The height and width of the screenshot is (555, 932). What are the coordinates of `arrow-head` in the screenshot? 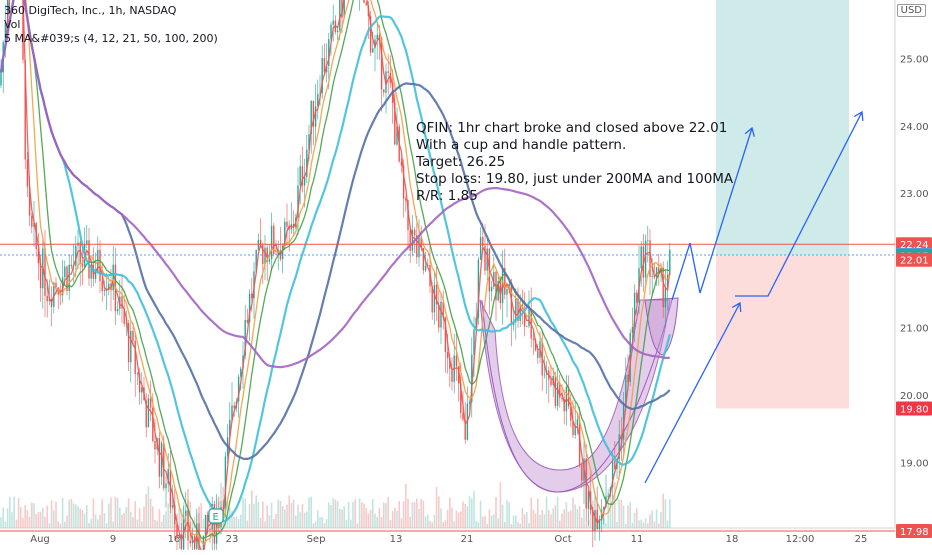 It's located at (736, 307).